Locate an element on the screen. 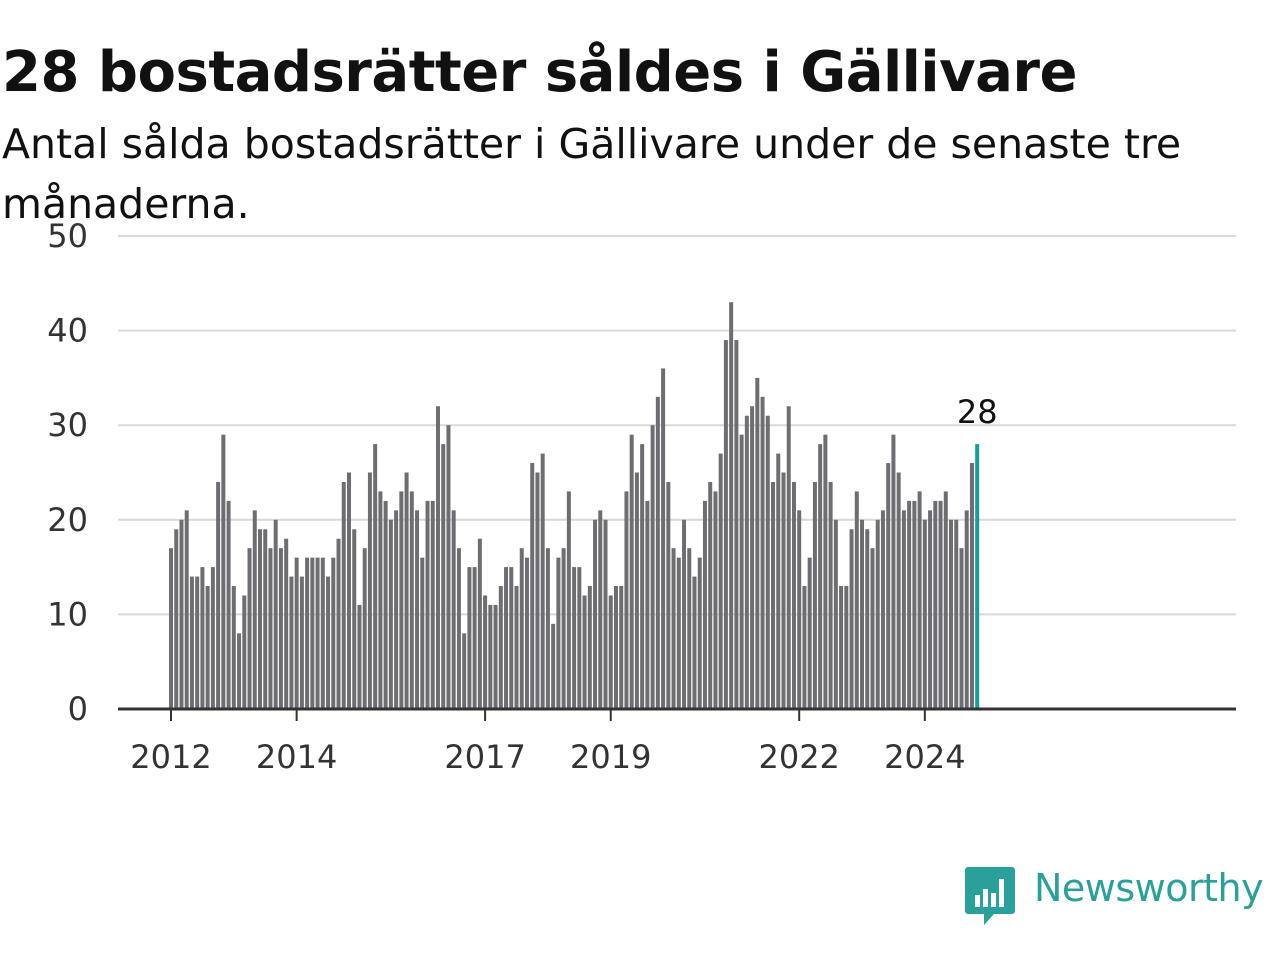 This screenshot has width=1280, height=960. x-tick-label: 2014 is located at coordinates (296, 757).